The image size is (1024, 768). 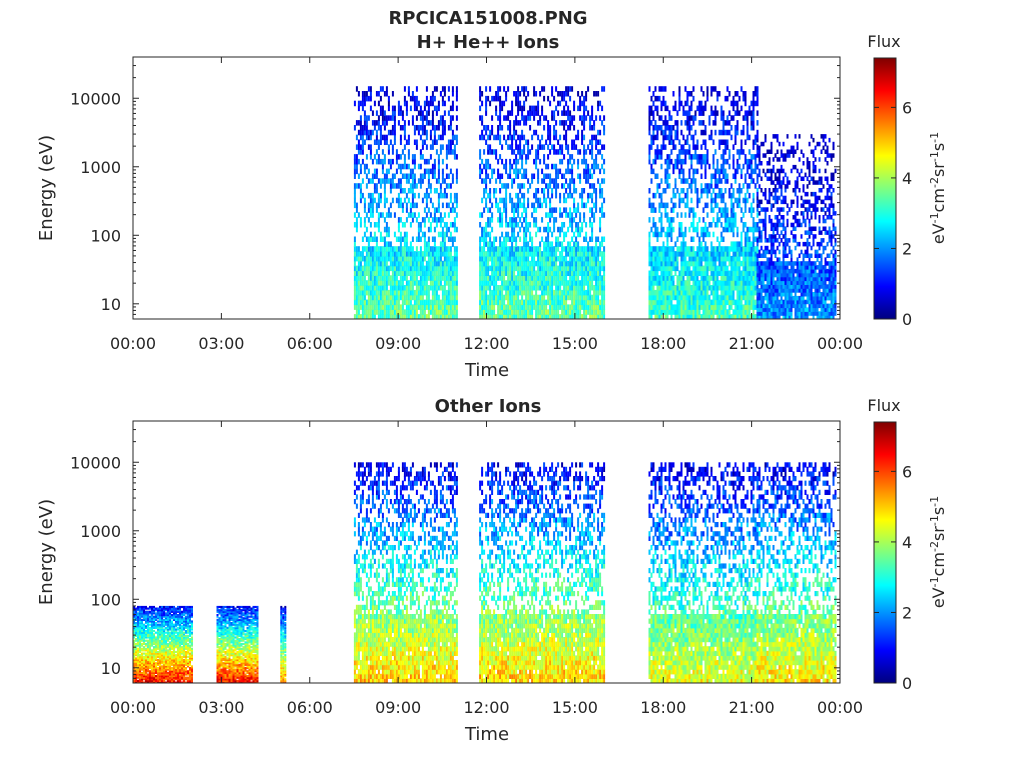 I want to click on spectrogram, so click(x=595, y=202).